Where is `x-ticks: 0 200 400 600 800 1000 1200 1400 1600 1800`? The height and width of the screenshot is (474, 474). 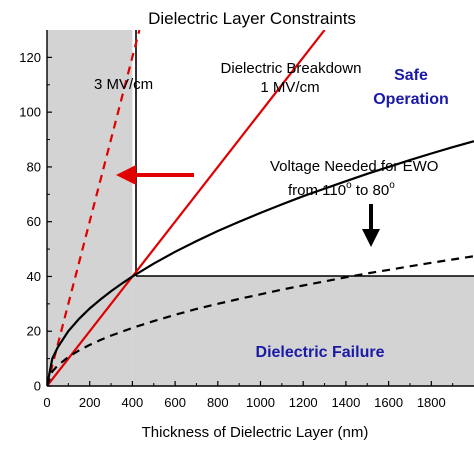
x-ticks: 0 200 400 600 800 1000 1200 1400 1600 1800 is located at coordinates (248, 395).